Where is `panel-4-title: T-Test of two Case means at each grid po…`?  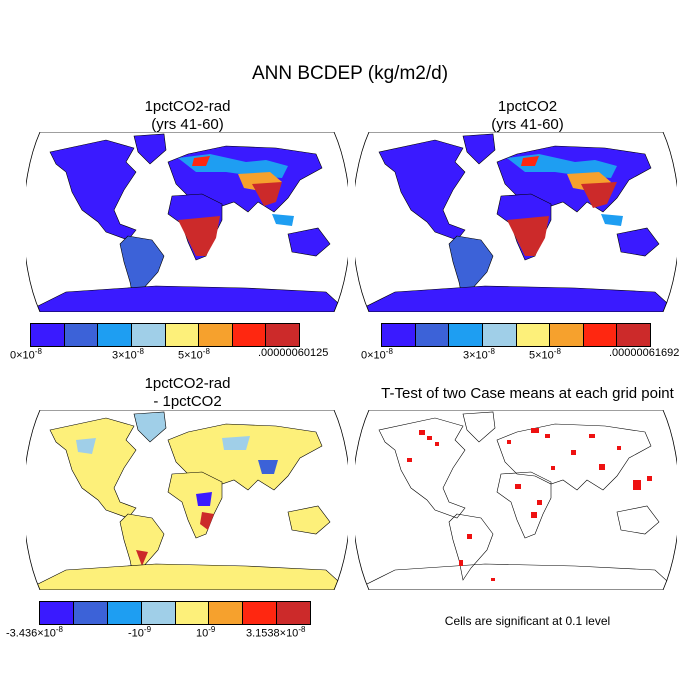 panel-4-title: T-Test of two Case means at each grid po… is located at coordinates (527, 394).